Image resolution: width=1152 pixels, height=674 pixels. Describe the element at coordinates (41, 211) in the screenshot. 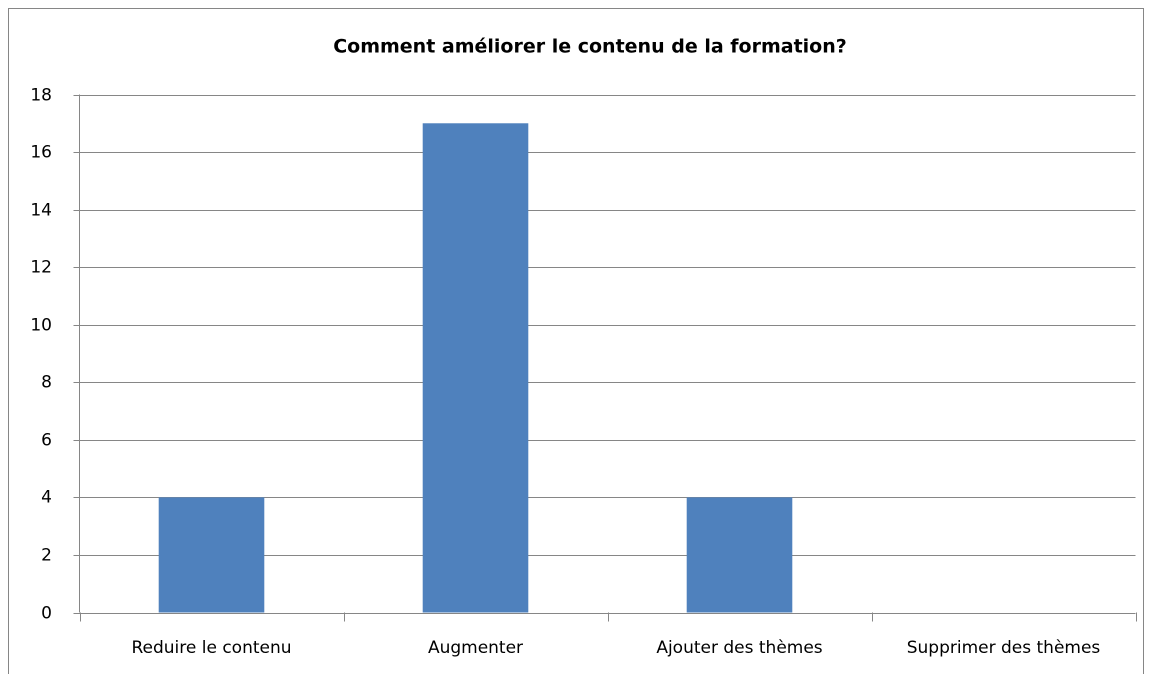

I see `y-tick-label: 14` at that location.